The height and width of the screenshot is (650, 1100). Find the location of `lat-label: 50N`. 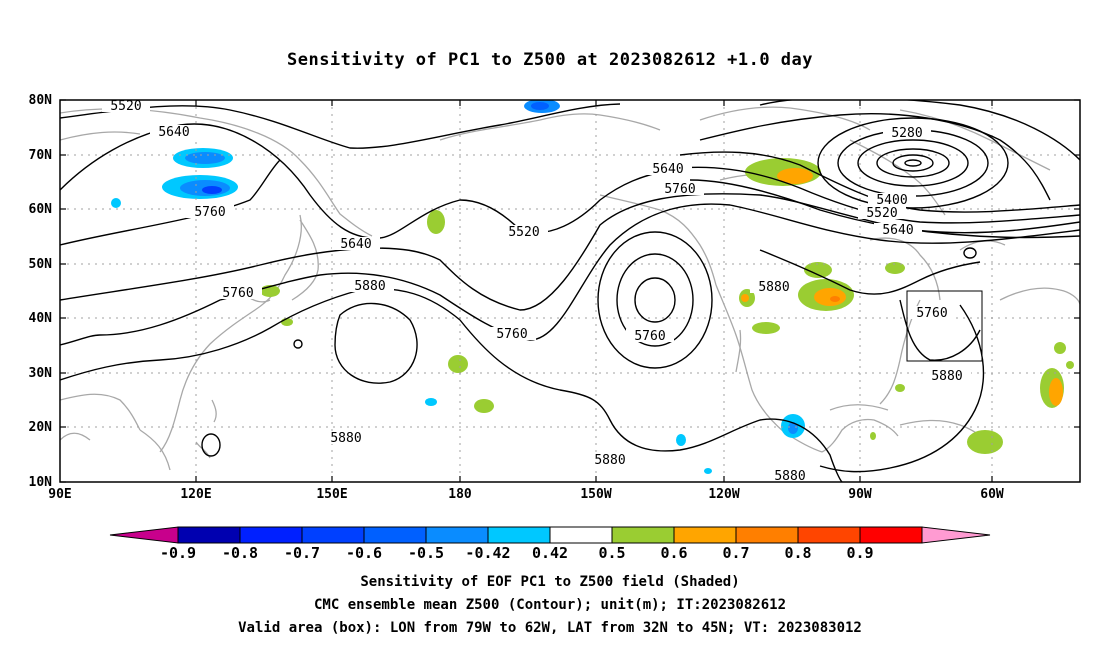

lat-label: 50N is located at coordinates (41, 264).